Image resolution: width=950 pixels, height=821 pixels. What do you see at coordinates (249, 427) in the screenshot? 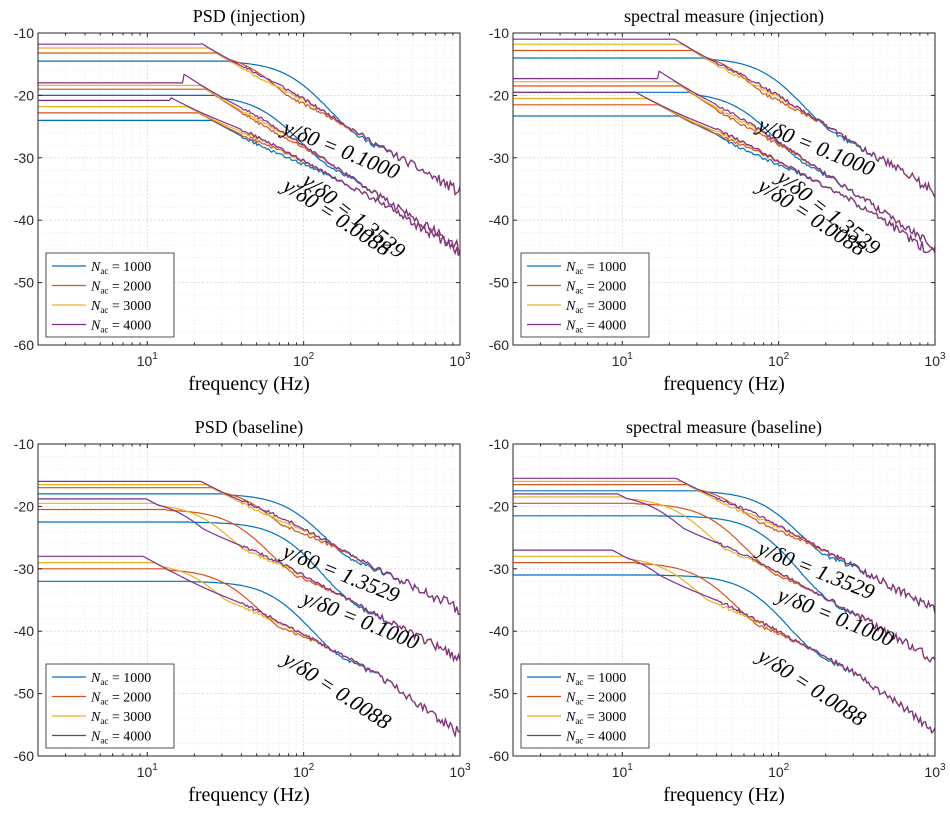
I see `chart-title: PSD (baseline)` at bounding box center [249, 427].